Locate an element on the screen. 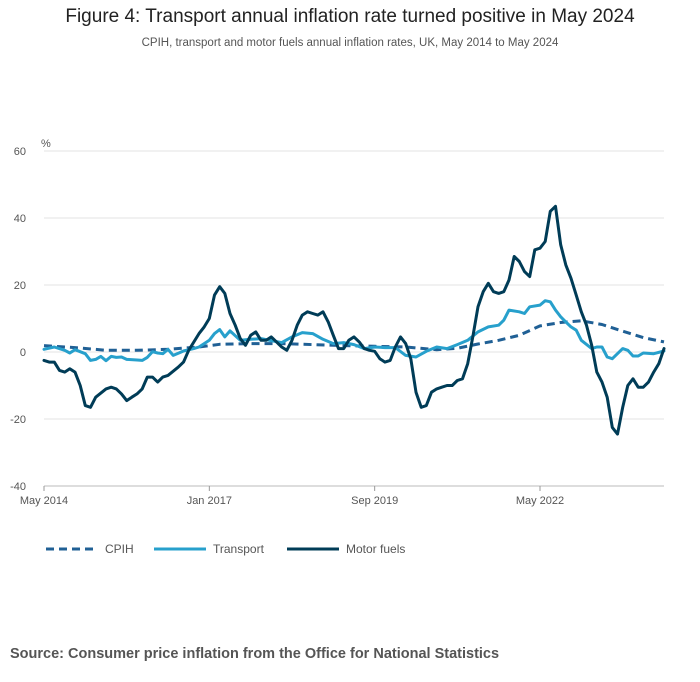 The height and width of the screenshot is (682, 700). y-axis-unit: % is located at coordinates (46, 144).